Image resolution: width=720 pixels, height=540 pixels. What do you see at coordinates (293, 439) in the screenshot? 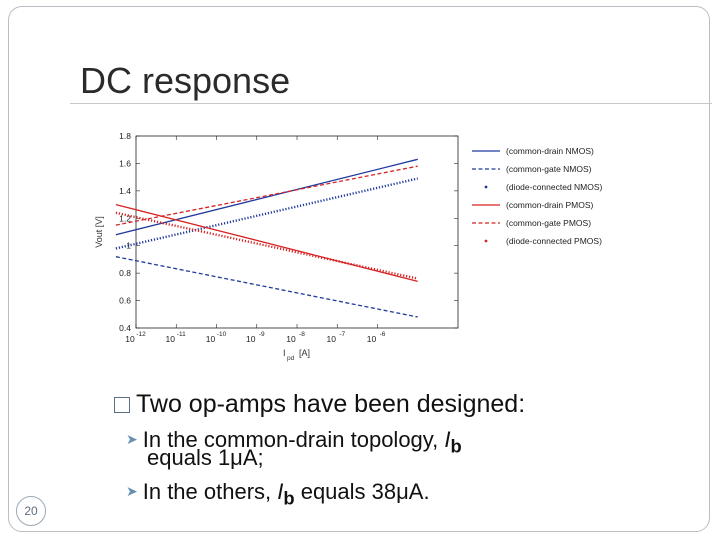
I see `sub-item-prefix: In the common-drain topology,` at bounding box center [293, 439].